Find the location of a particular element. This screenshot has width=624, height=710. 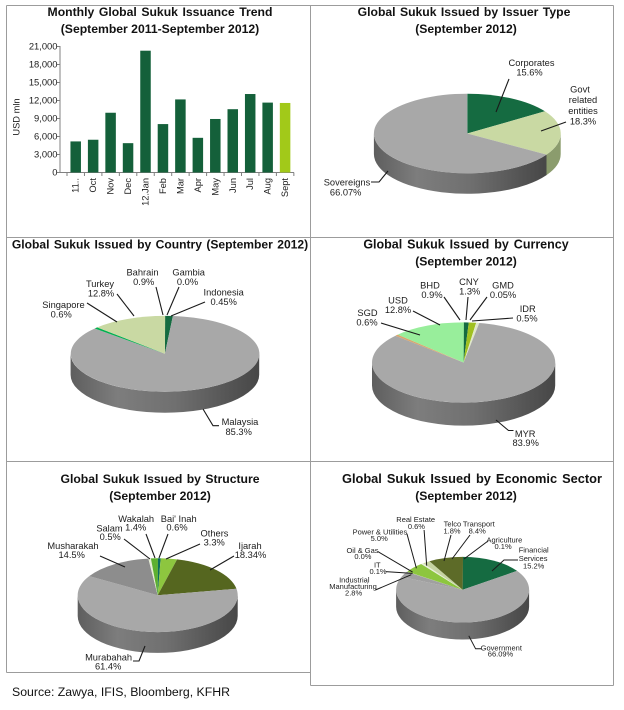

svg-text: CNY is located at coordinates (469, 282).